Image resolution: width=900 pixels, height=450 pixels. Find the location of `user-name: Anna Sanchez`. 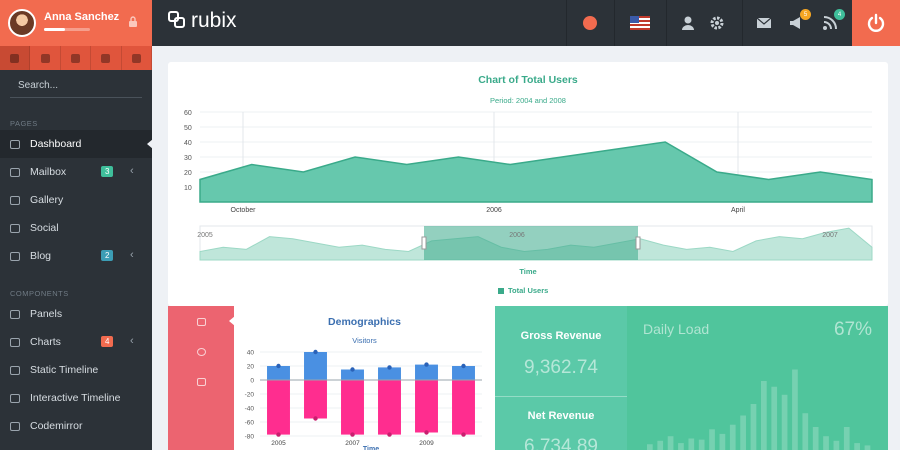

user-name: Anna Sanchez is located at coordinates (82, 17).